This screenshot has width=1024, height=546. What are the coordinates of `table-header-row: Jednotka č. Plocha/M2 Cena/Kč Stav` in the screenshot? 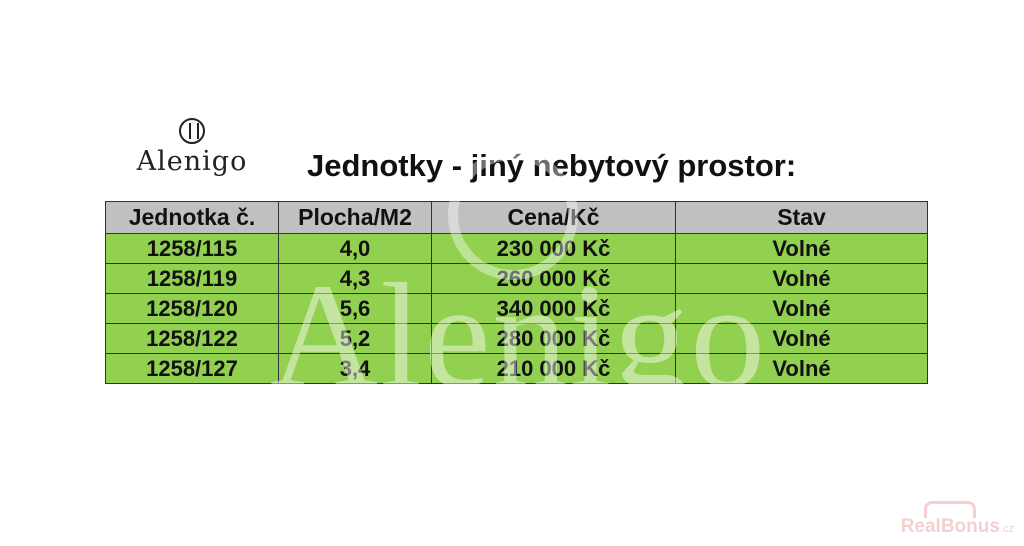 It's located at (516, 217).